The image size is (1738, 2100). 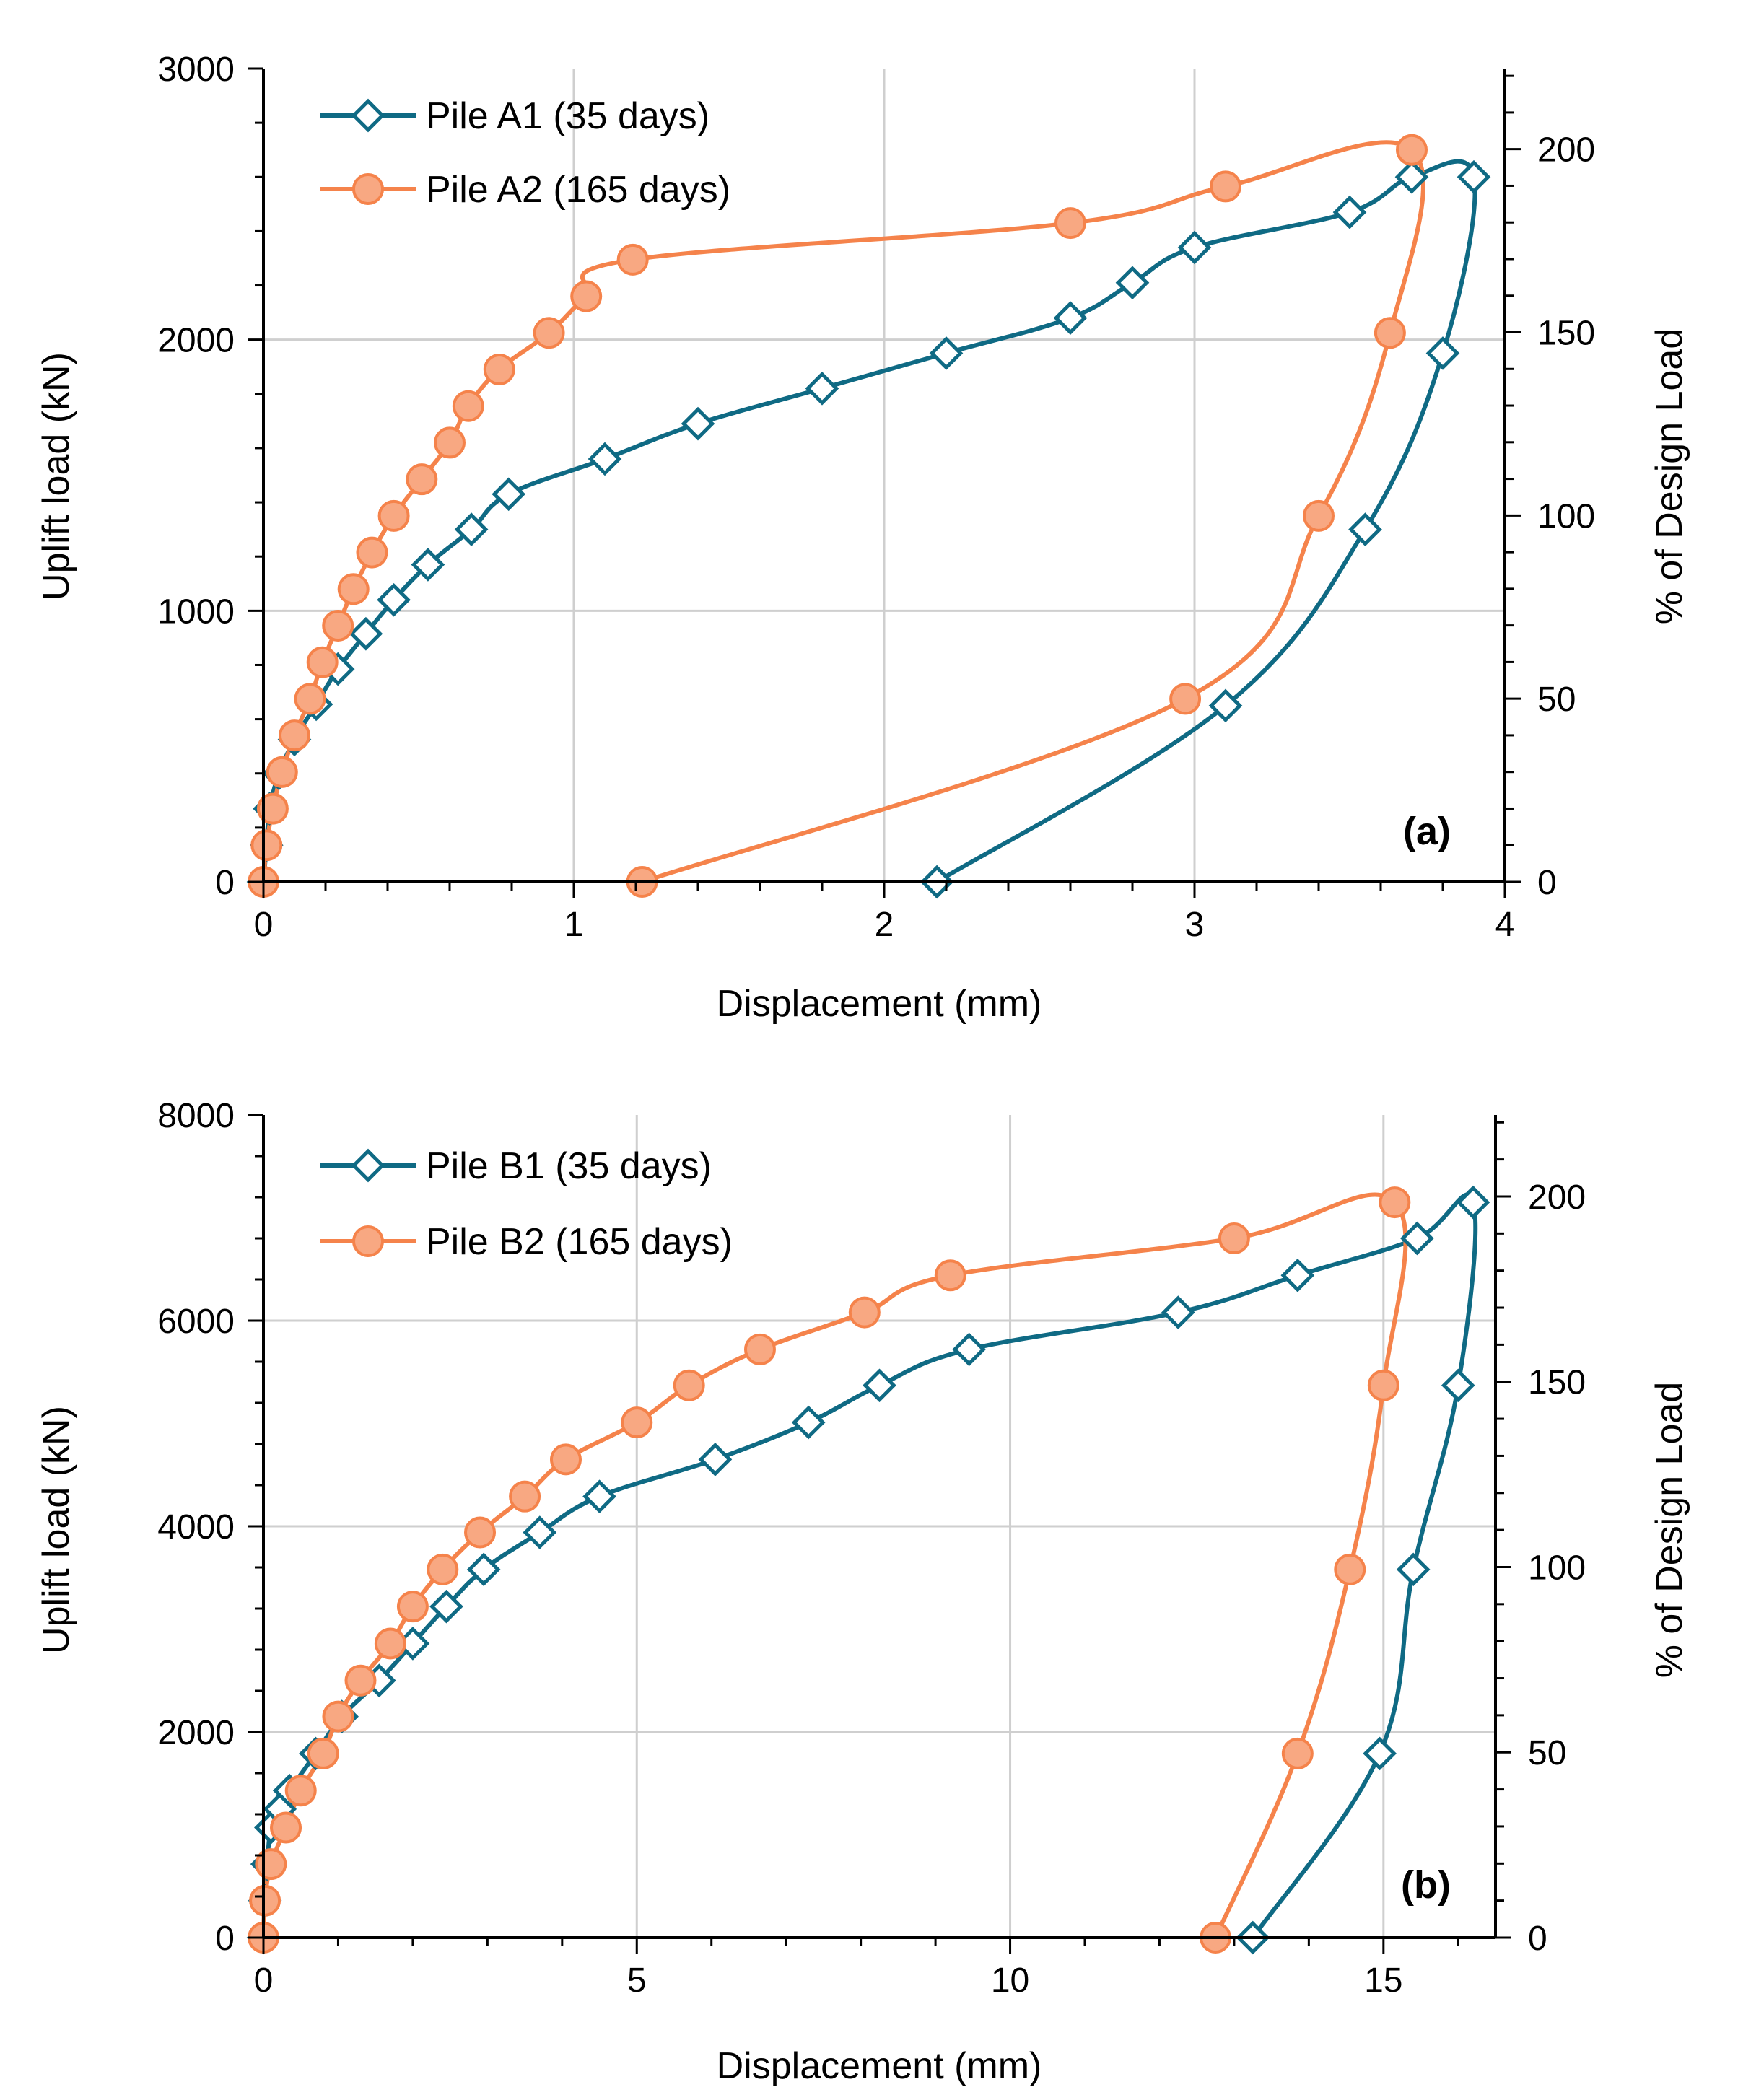 What do you see at coordinates (1195, 925) in the screenshot?
I see `x-tick-label-3: 3` at bounding box center [1195, 925].